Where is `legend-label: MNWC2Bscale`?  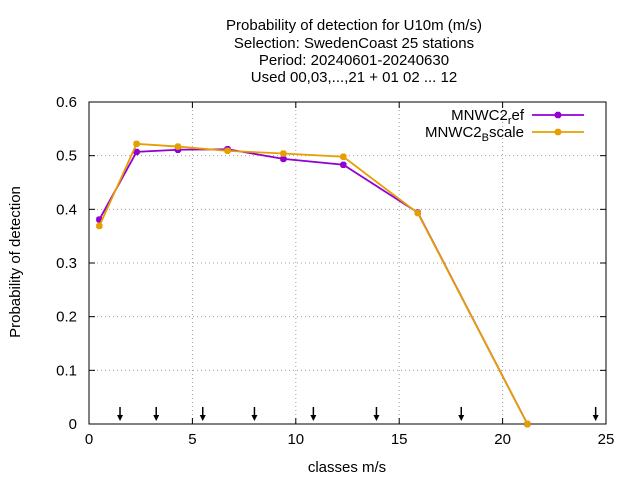
legend-label: MNWC2Bscale is located at coordinates (474, 134).